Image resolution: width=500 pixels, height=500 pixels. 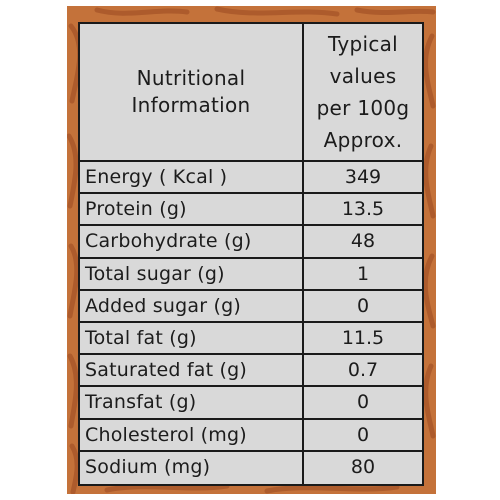 What do you see at coordinates (363, 76) in the screenshot?
I see `header-right-line-2: values` at bounding box center [363, 76].